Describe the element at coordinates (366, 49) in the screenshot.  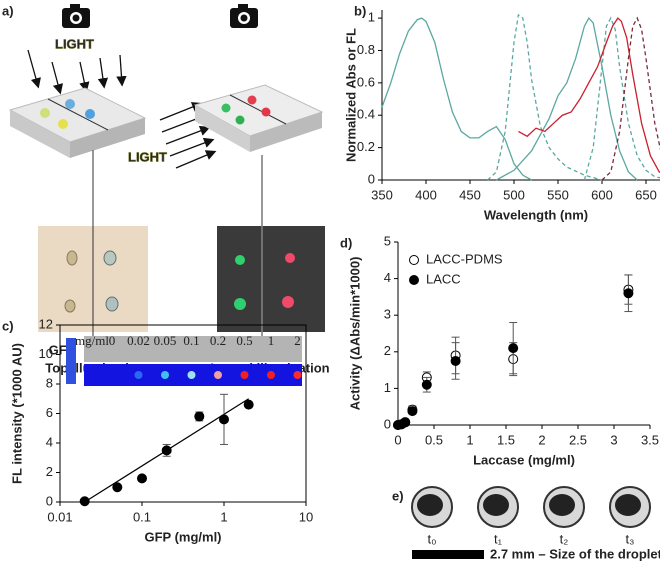
I see `y-tick-label: 0.8` at that location.